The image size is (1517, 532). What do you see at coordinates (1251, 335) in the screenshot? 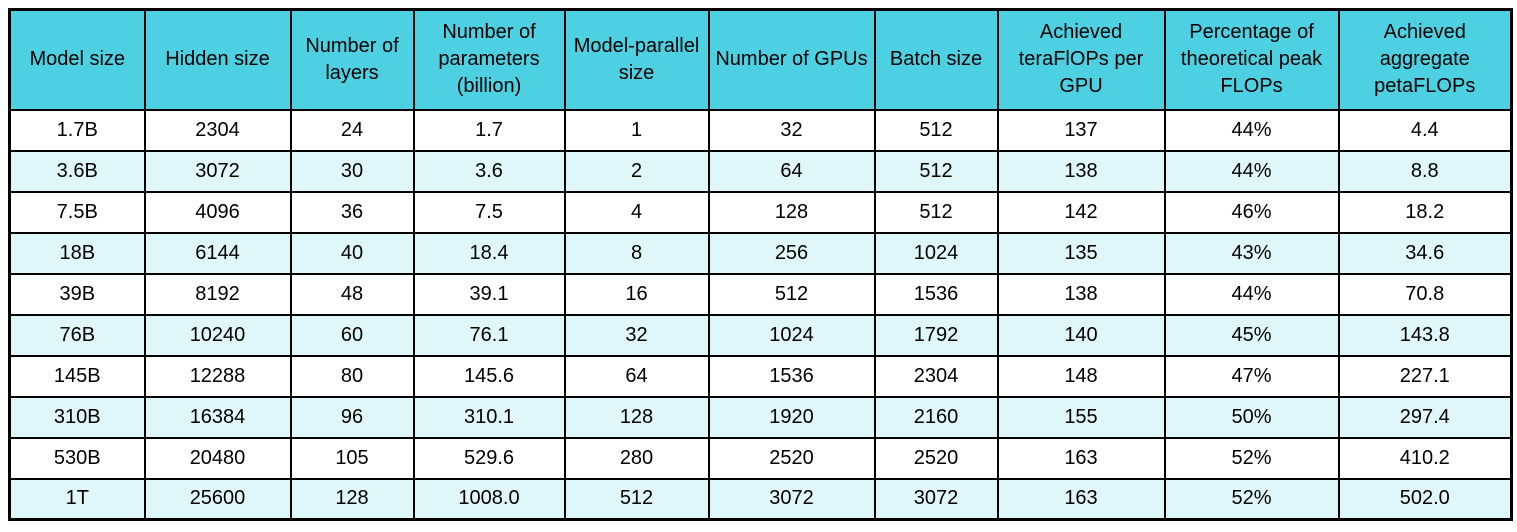
I see `table-cell: 45%` at bounding box center [1251, 335].